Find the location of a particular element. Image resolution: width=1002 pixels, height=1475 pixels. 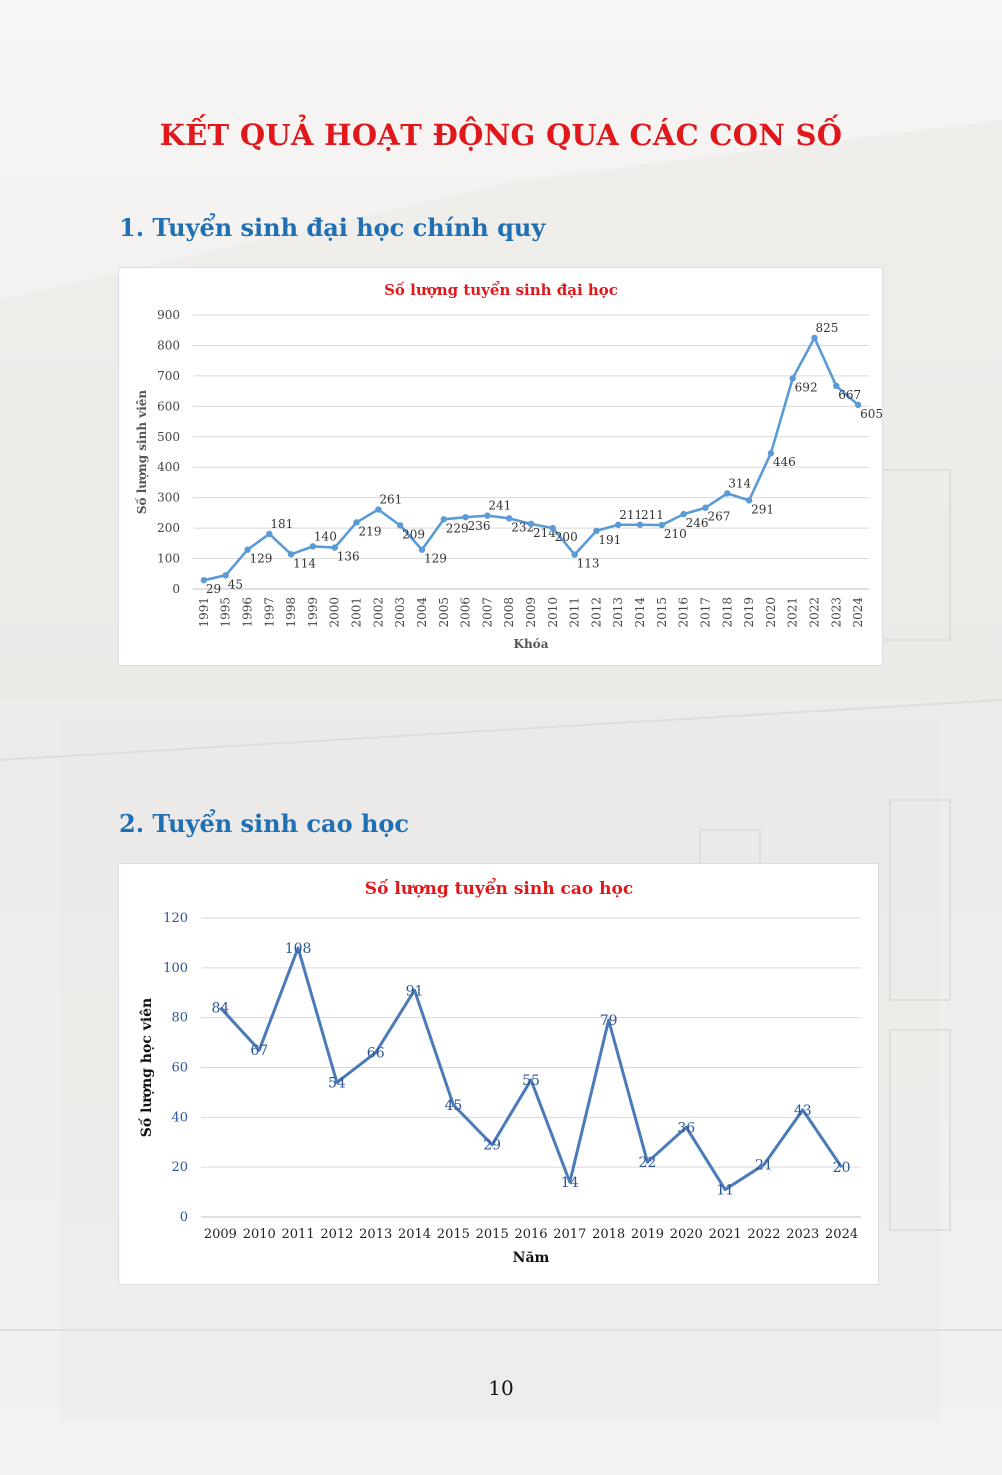

y-tick-label: 400 is located at coordinates (168, 467).